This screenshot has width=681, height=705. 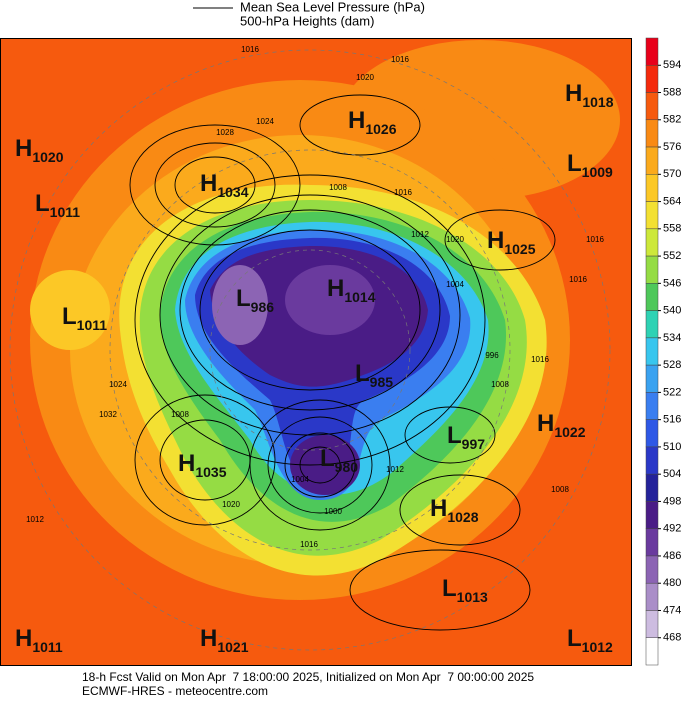 What do you see at coordinates (351, 289) in the screenshot?
I see `pressure-center: H1014` at bounding box center [351, 289].